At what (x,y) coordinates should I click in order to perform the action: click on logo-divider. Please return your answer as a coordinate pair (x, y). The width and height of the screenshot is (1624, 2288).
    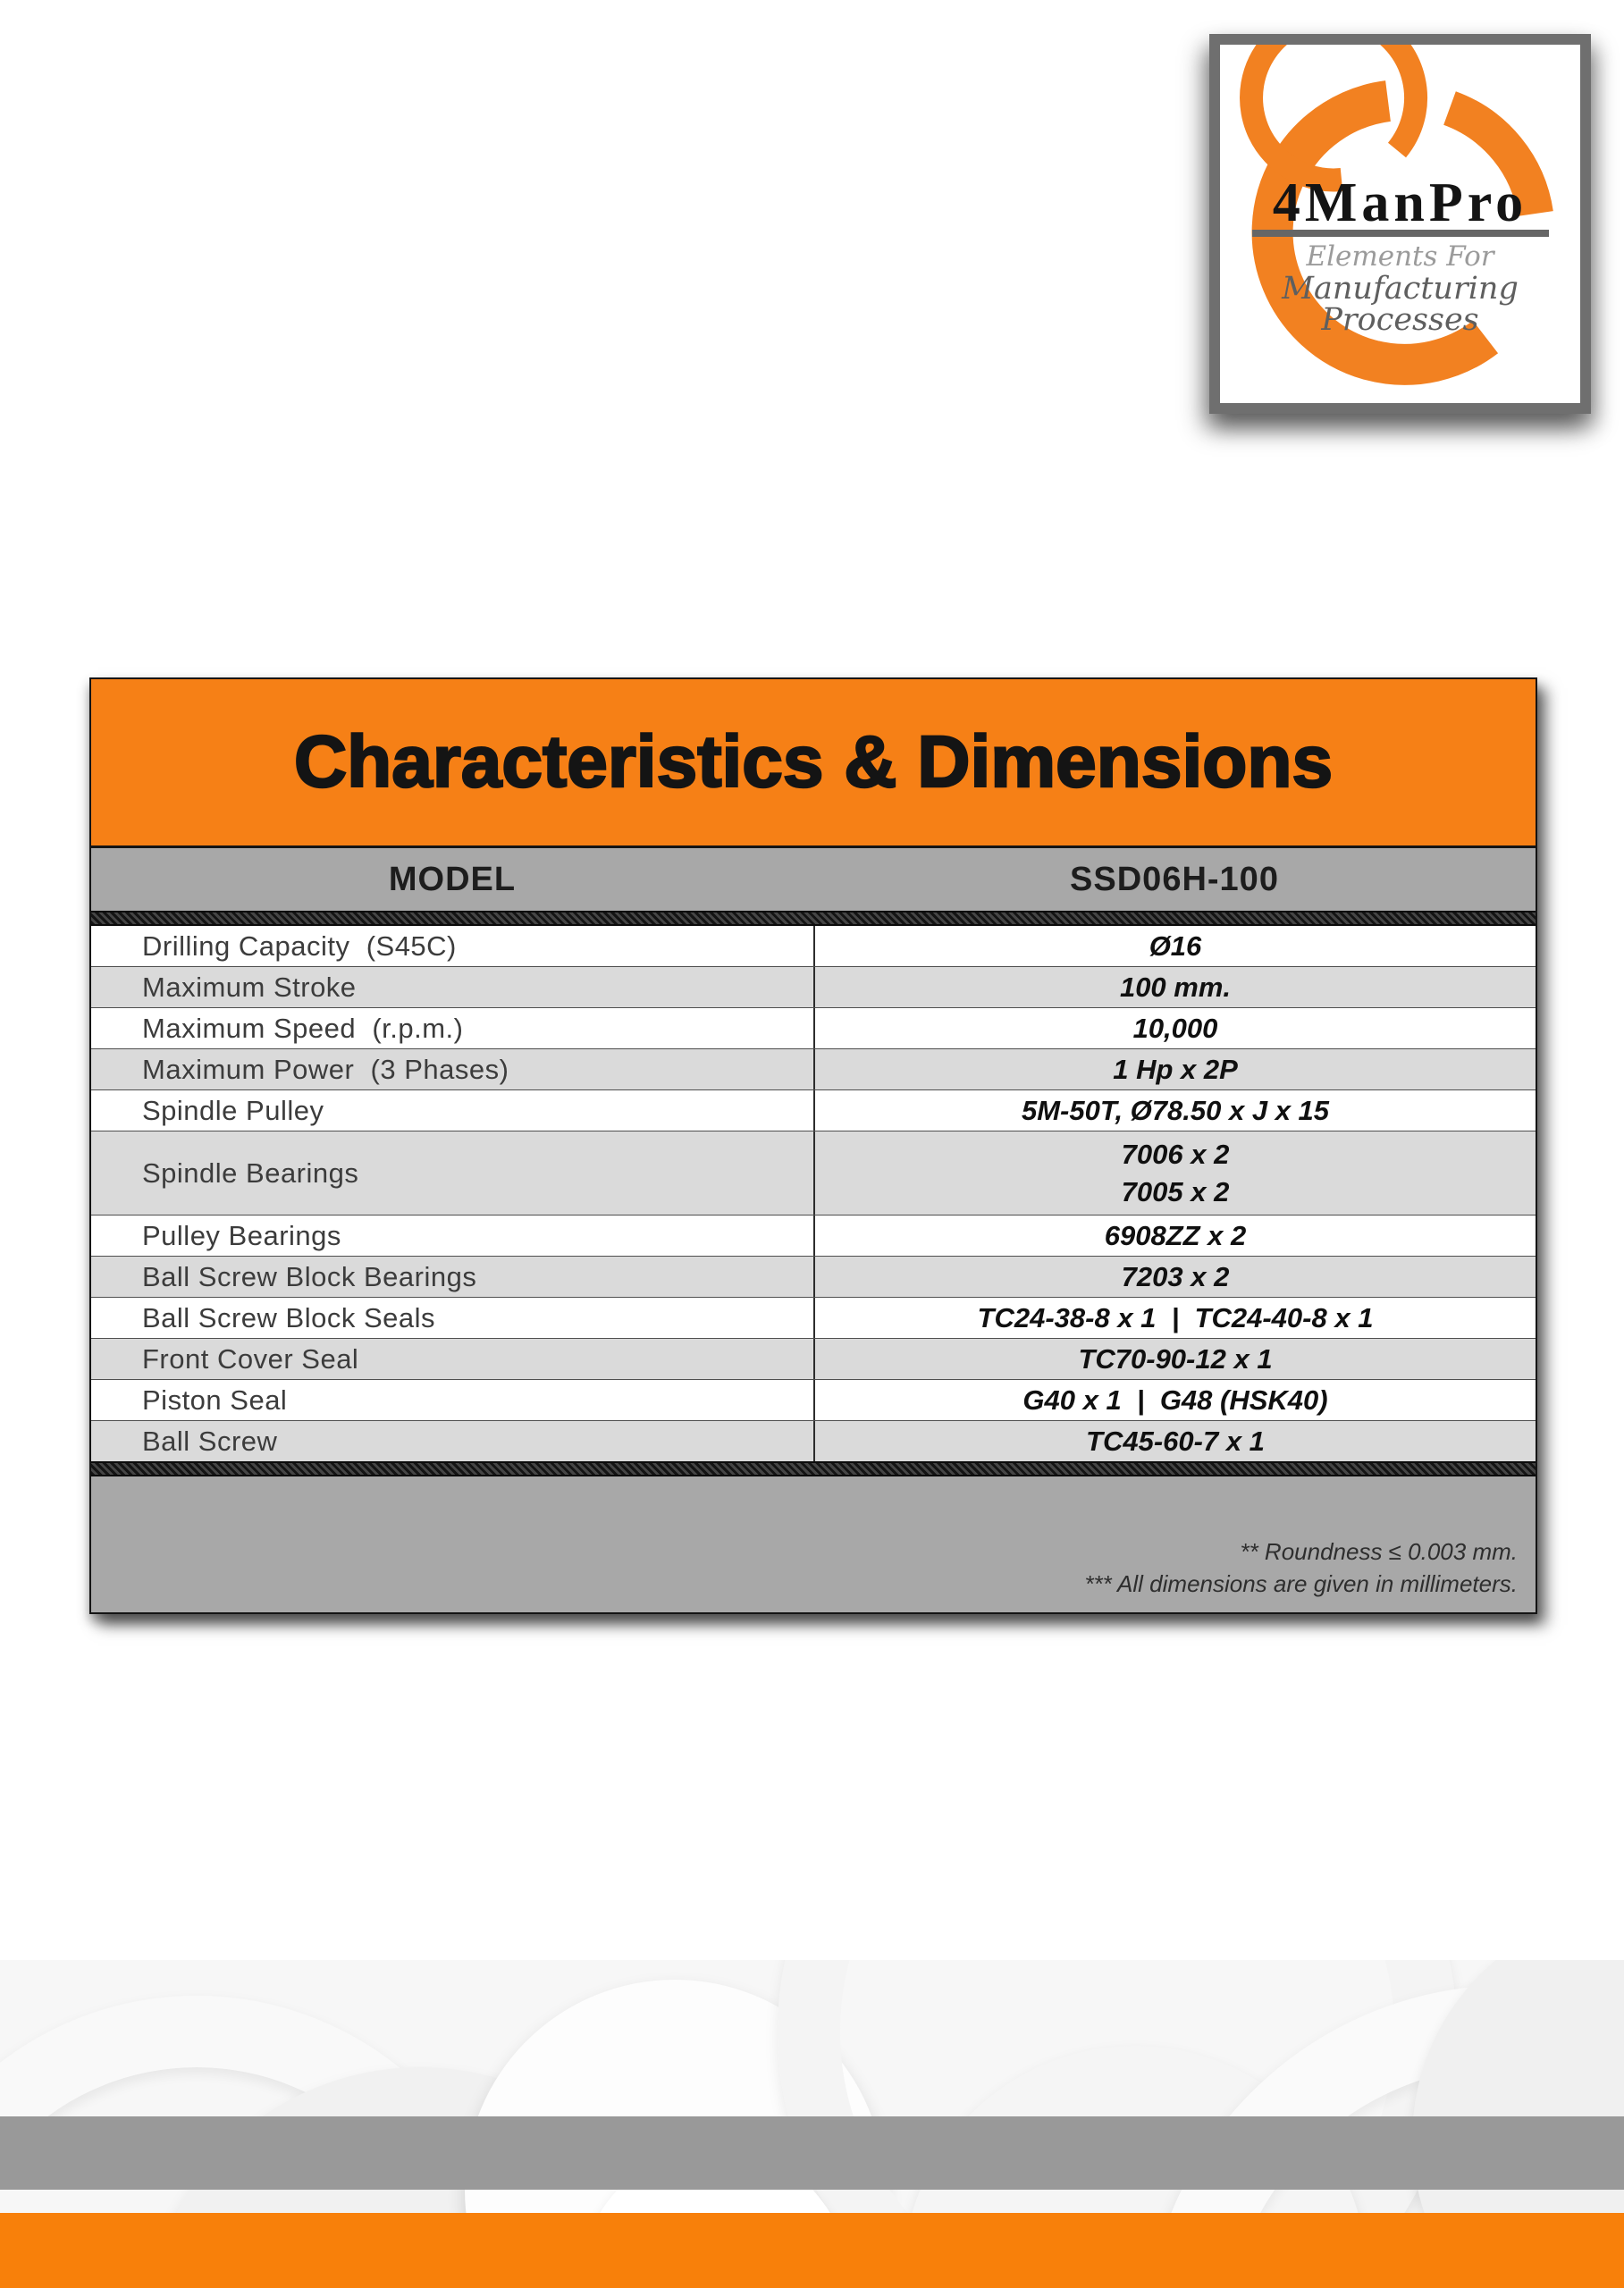
    Looking at the image, I should click on (1400, 234).